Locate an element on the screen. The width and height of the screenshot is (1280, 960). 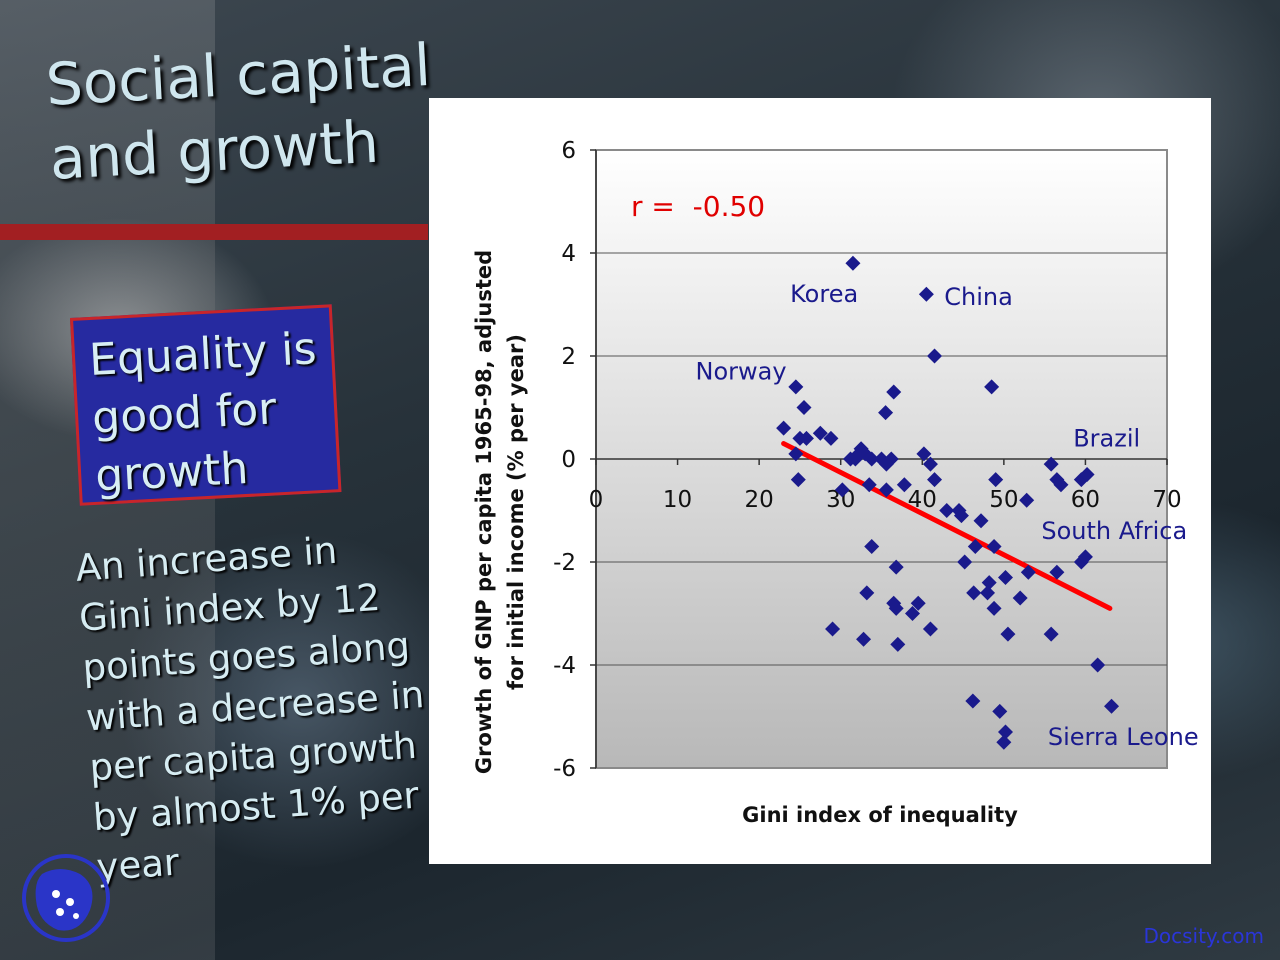
watermark-text: Docsity.com is located at coordinates (1203, 936).